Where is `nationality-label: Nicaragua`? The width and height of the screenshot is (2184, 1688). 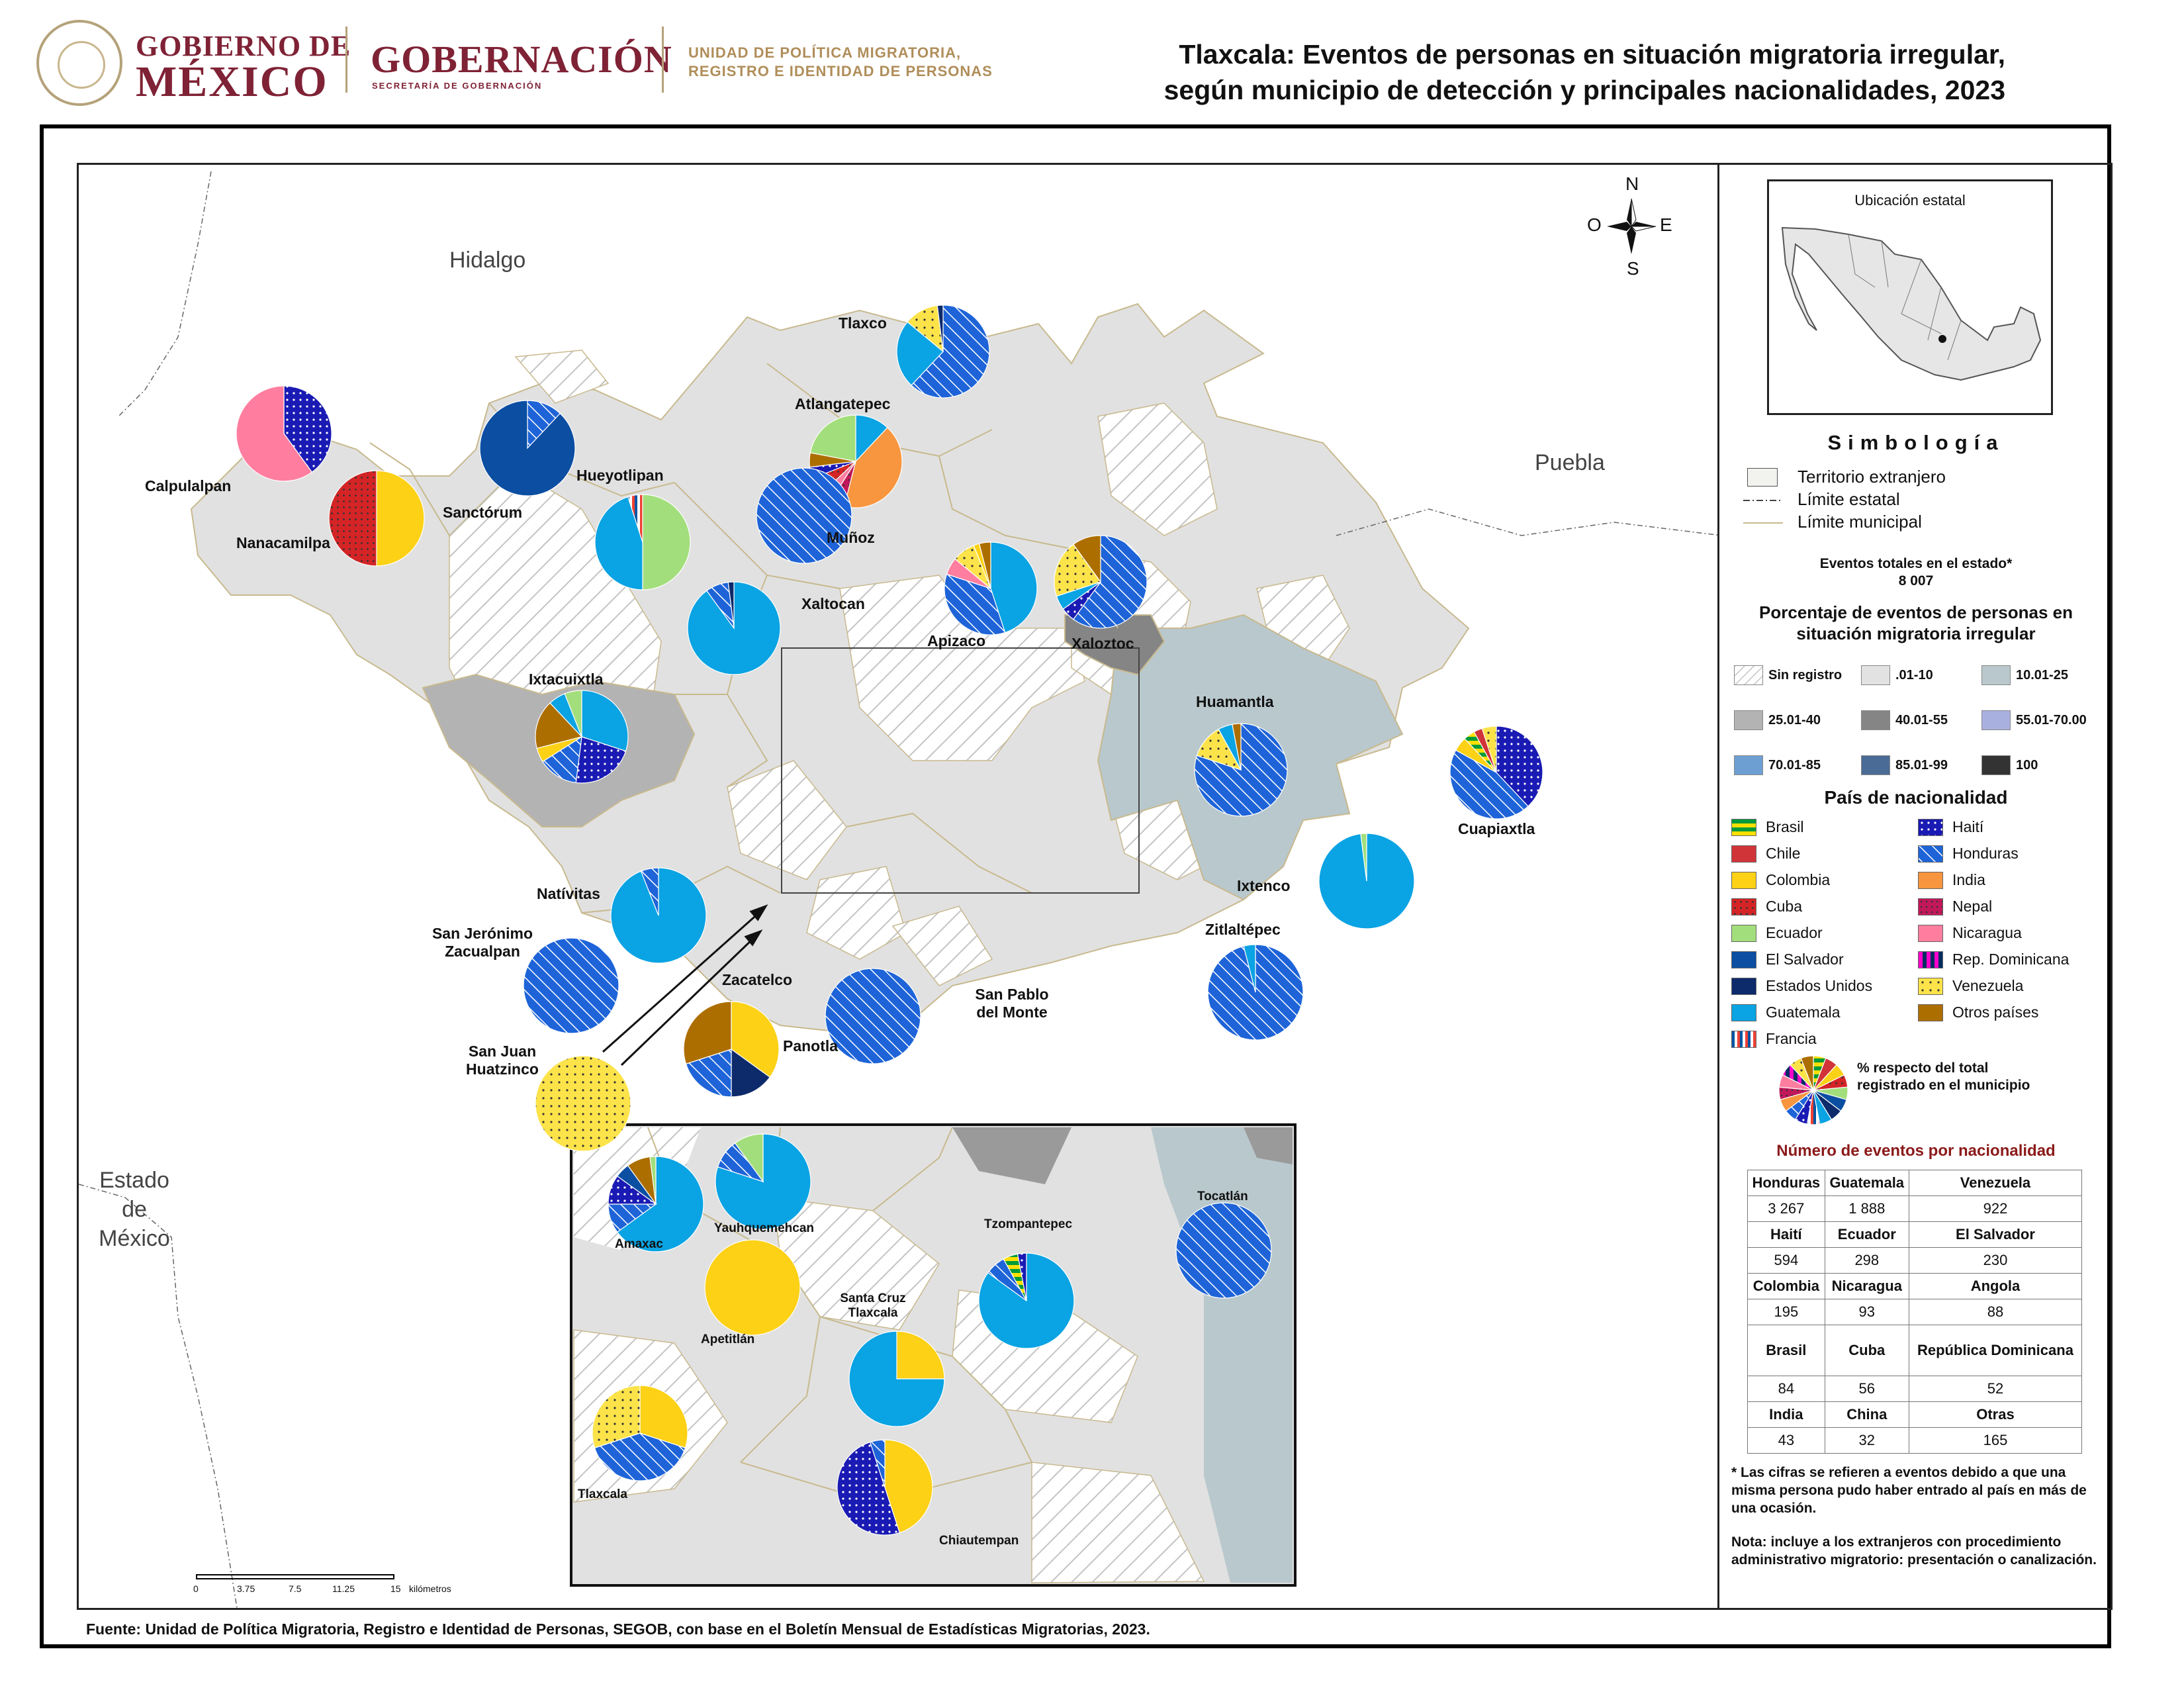 nationality-label: Nicaragua is located at coordinates (1987, 932).